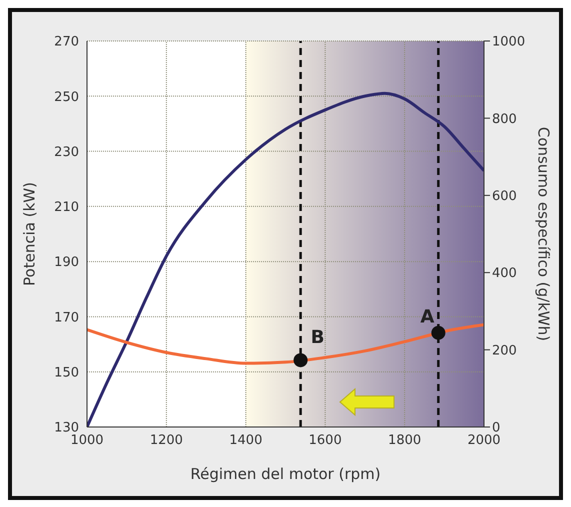 The width and height of the screenshot is (571, 507). What do you see at coordinates (66, 42) in the screenshot?
I see `y-tick-label: 270` at bounding box center [66, 42].